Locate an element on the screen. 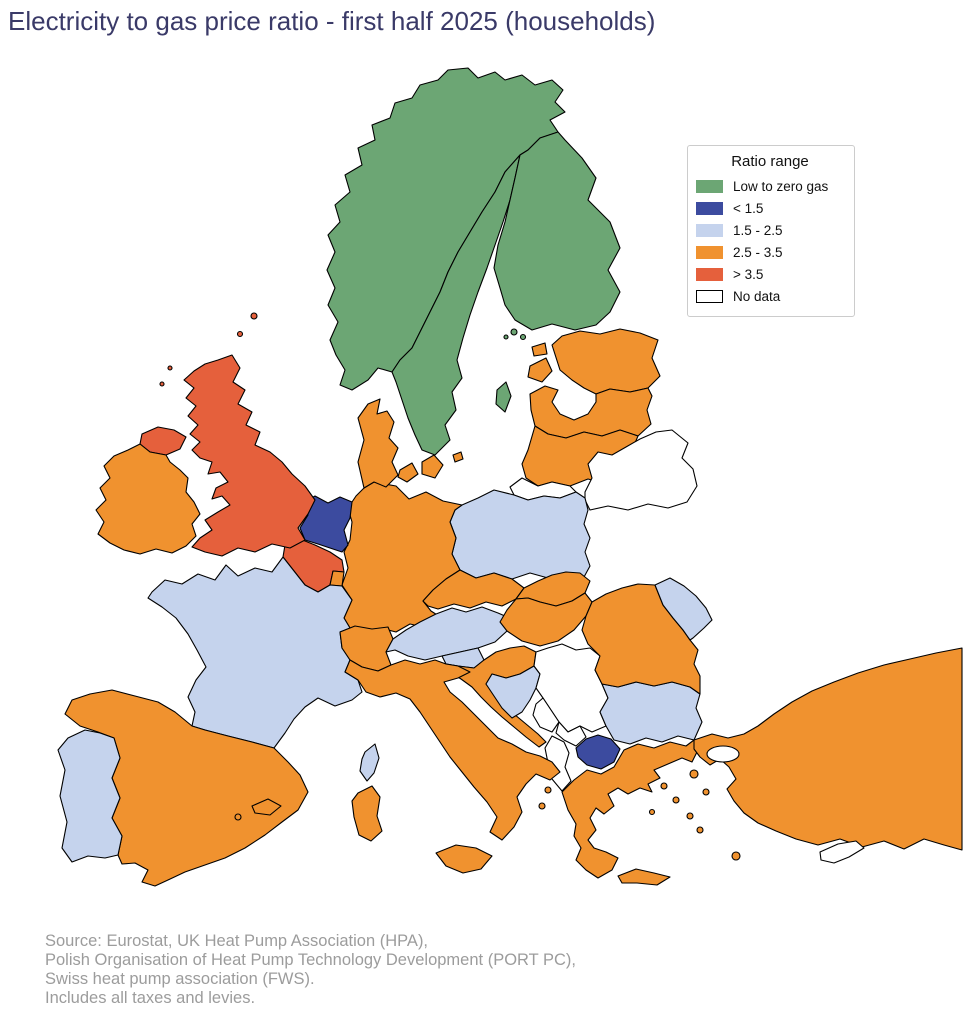 This screenshot has height=1024, width=965. legend-swatch-low-to-zero-gas is located at coordinates (709, 186).